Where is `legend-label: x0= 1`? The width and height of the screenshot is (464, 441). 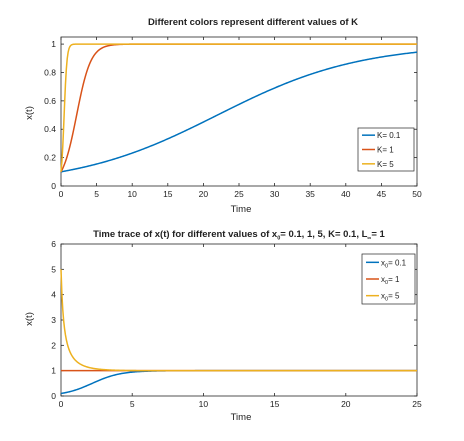 legend-label: x0= 1 is located at coordinates (390, 280).